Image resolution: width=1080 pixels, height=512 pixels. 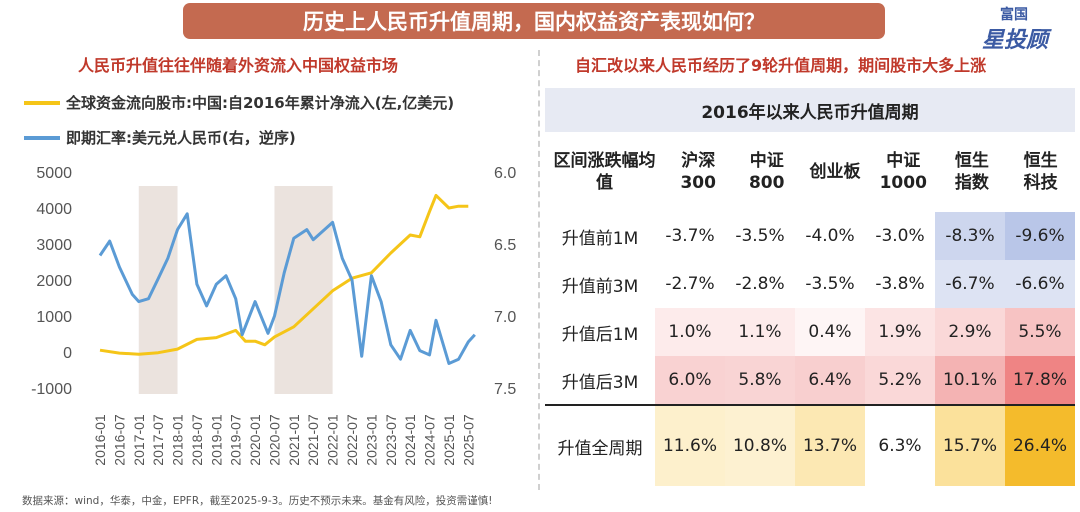 What do you see at coordinates (42, 137) in the screenshot?
I see `legend-swatch-blue` at bounding box center [42, 137].